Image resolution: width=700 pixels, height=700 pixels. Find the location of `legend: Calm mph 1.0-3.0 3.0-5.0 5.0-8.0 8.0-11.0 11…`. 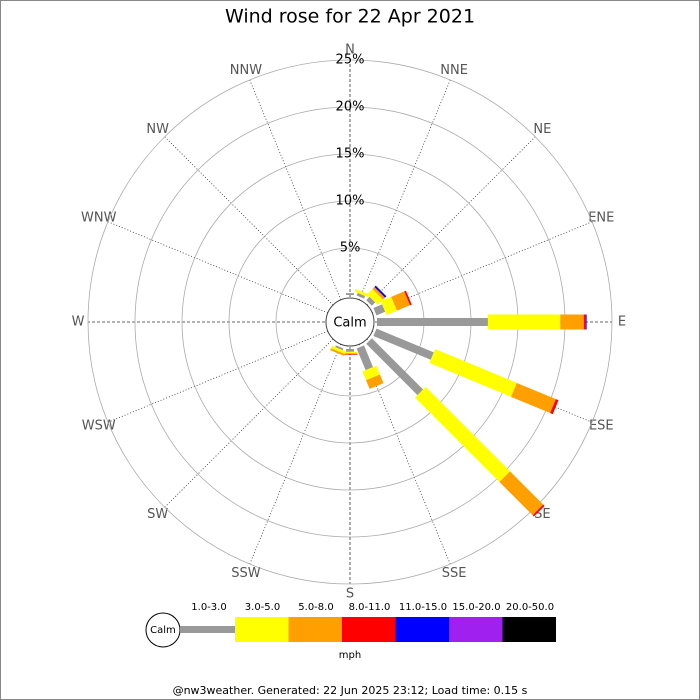

legend: Calm mph 1.0-3.0 3.0-5.0 5.0-8.0 8.0-11.0 11… is located at coordinates (350, 631).